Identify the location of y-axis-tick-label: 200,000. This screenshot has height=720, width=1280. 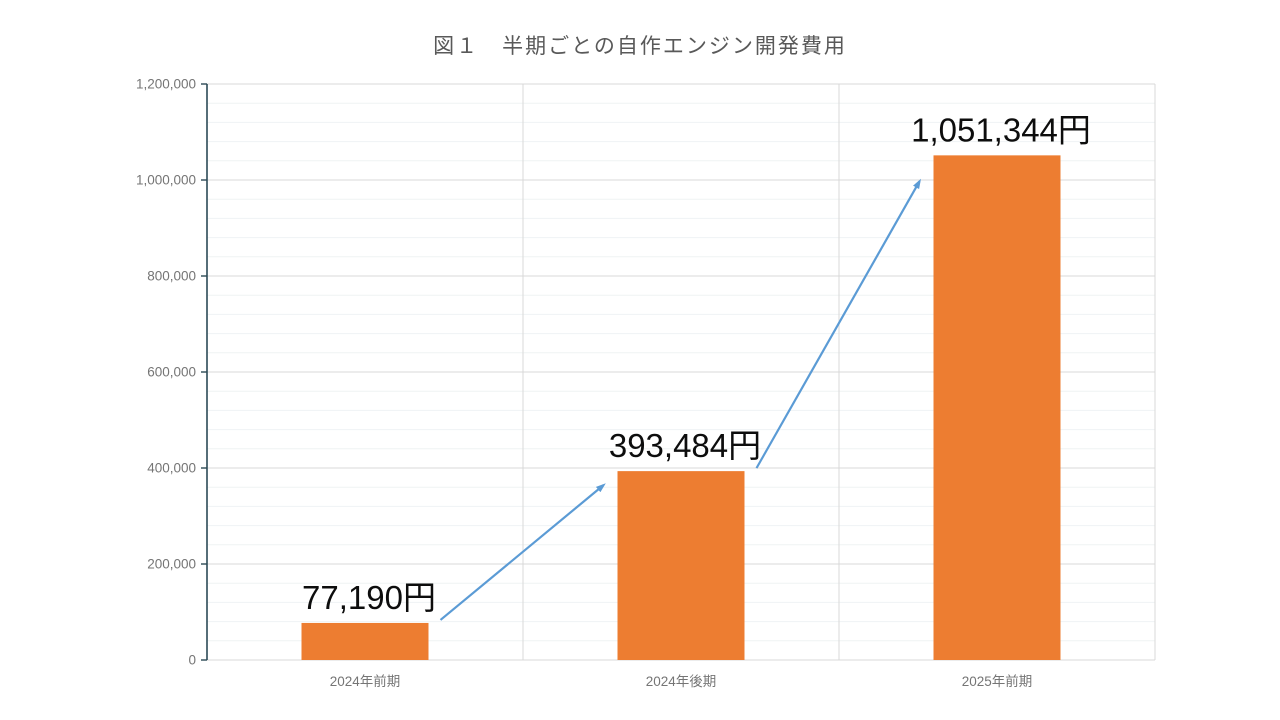
(171, 564).